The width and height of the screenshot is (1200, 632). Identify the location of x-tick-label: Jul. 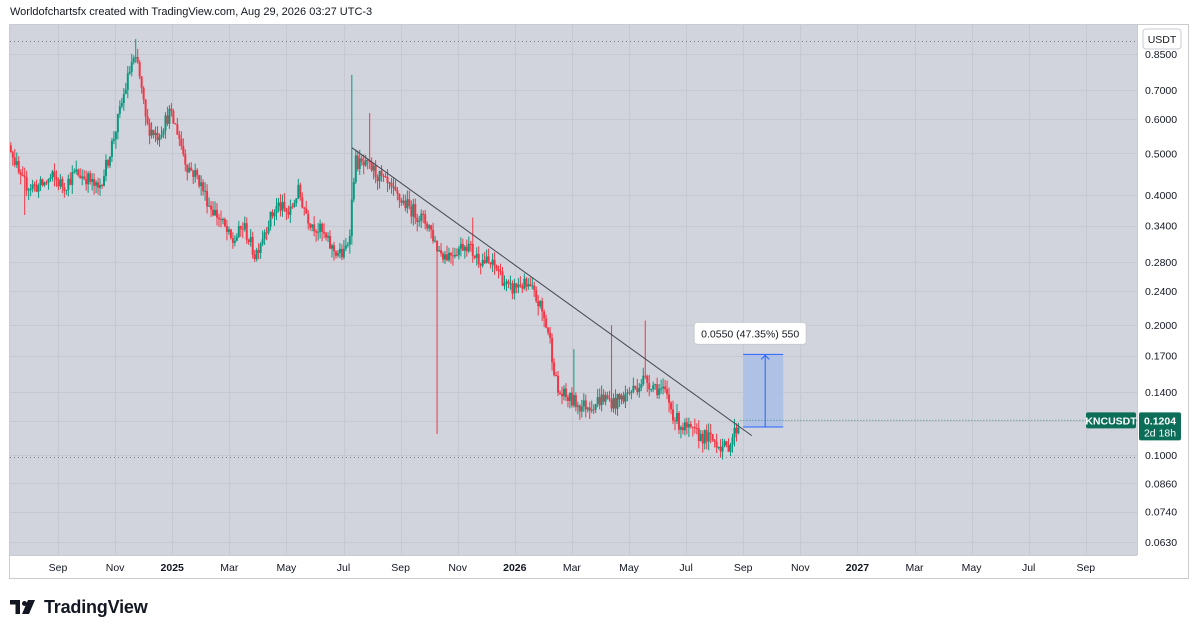
(685, 568).